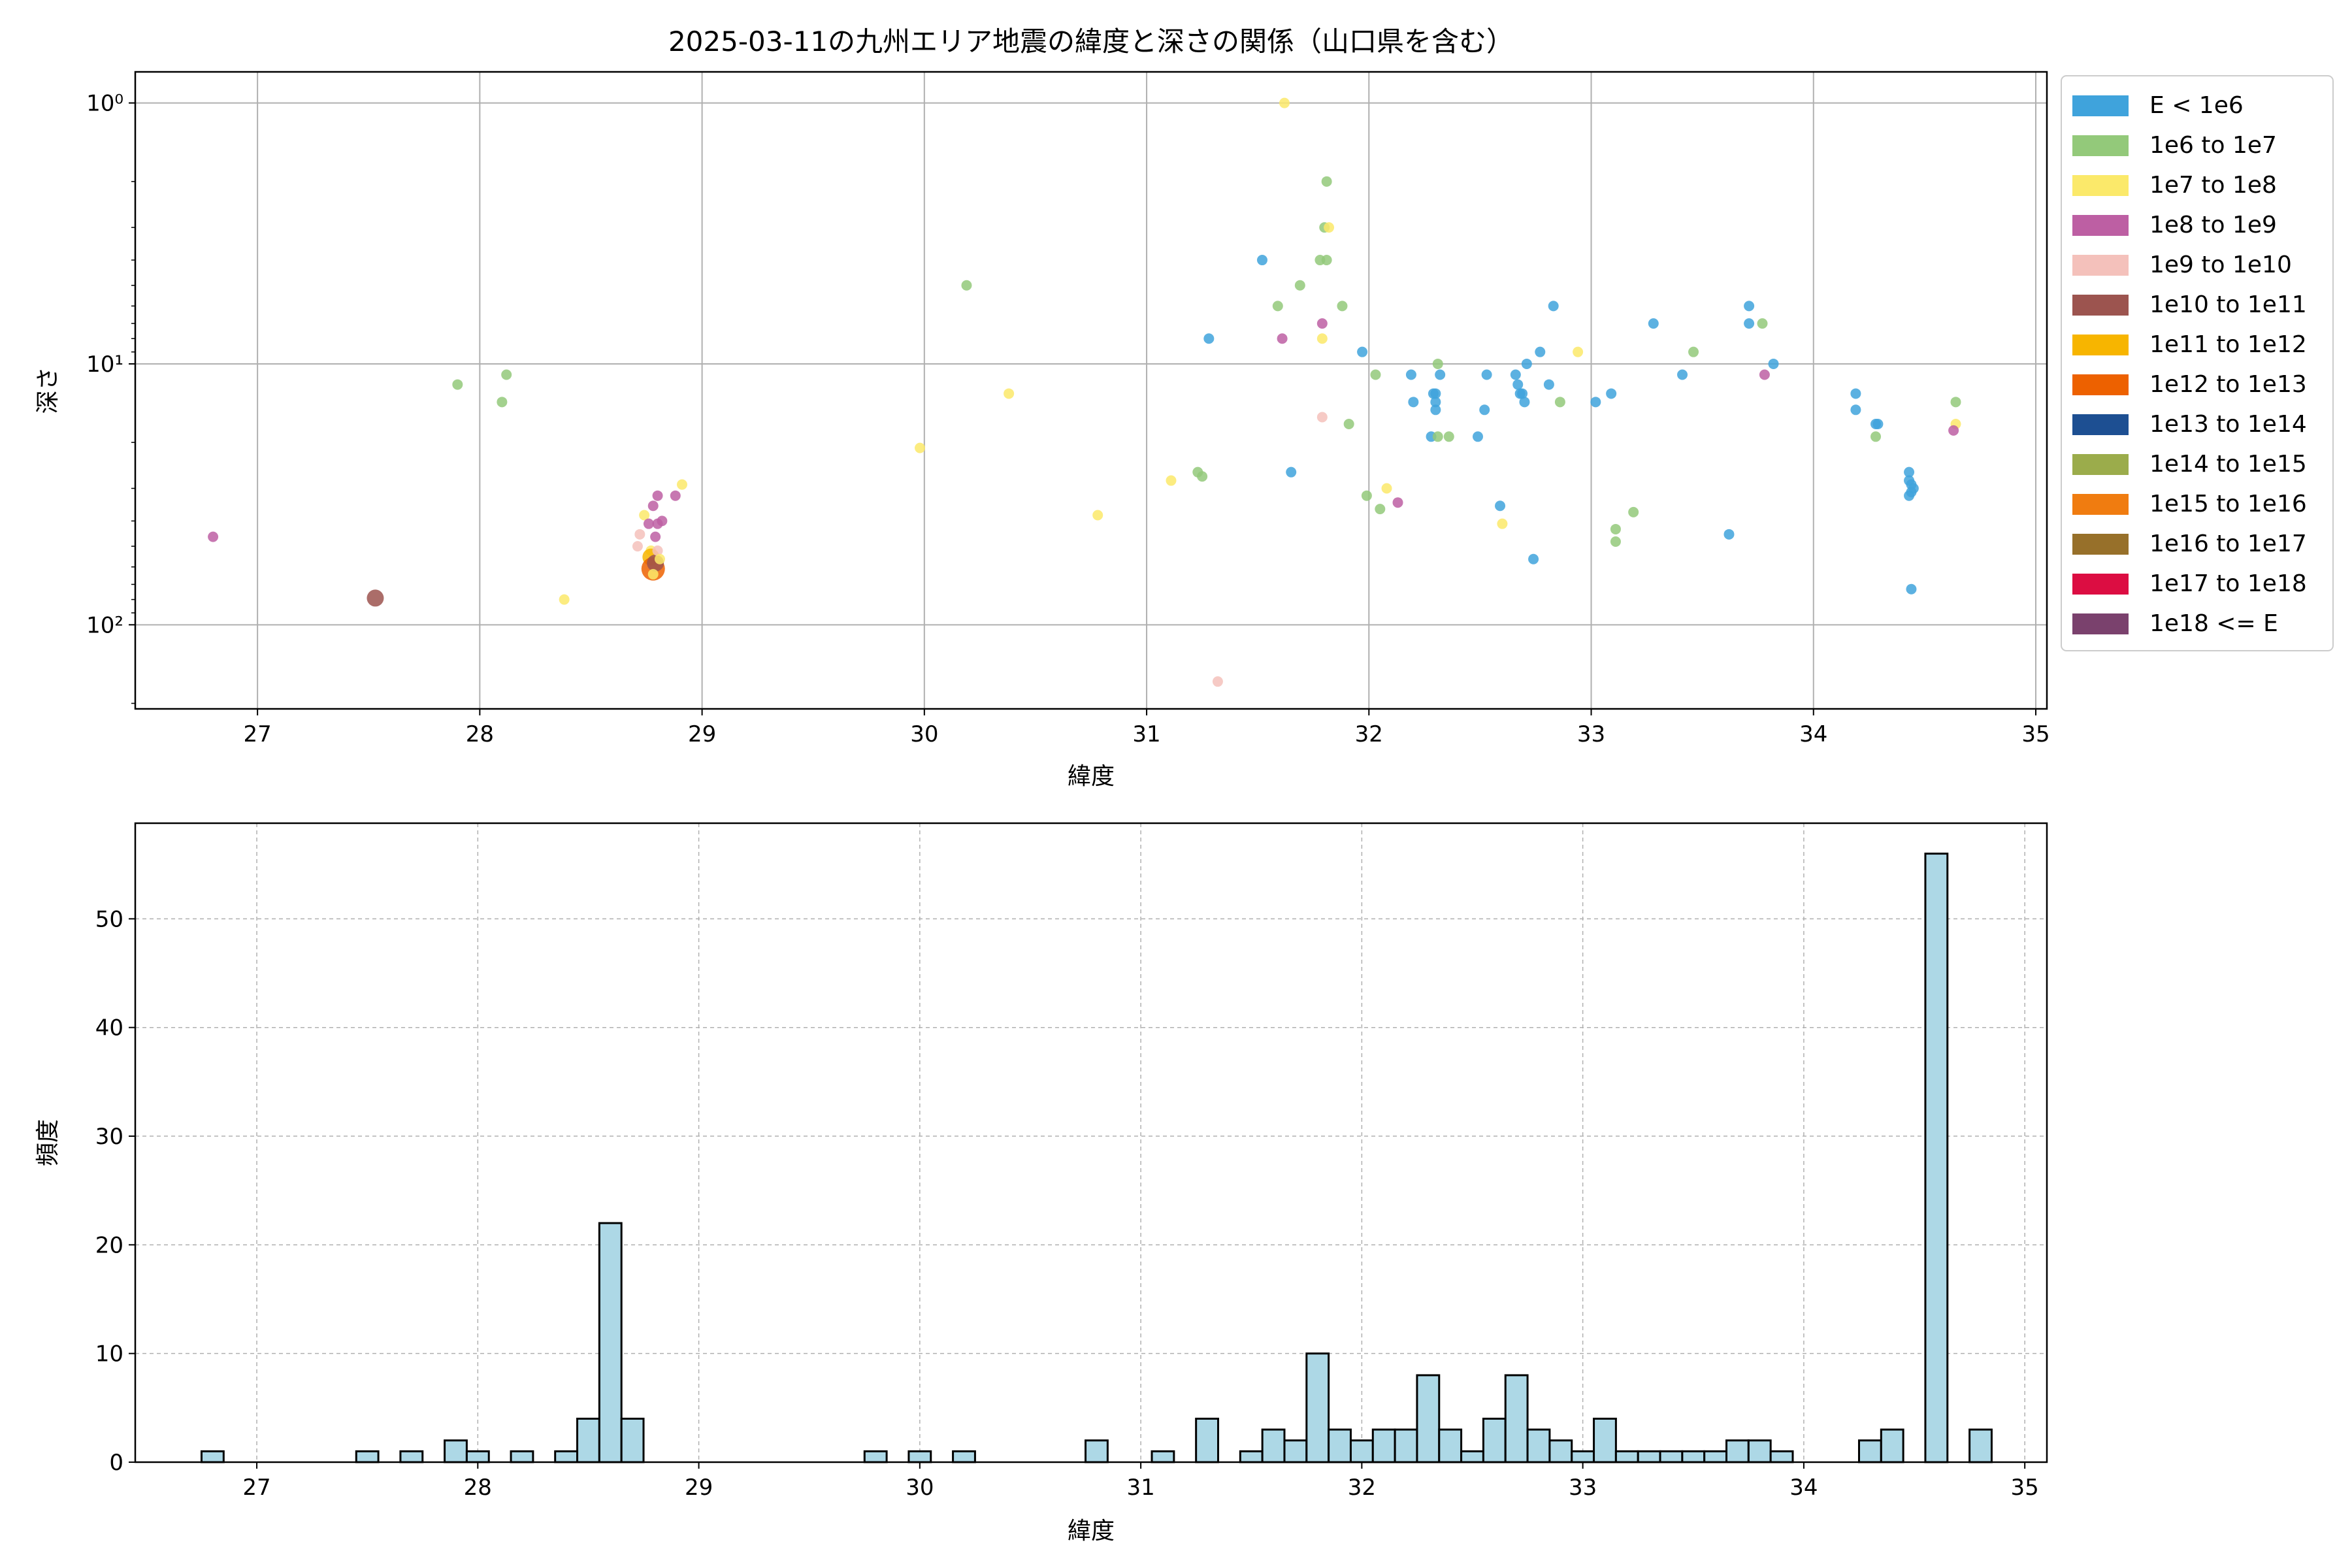 This screenshot has width=2352, height=1568. What do you see at coordinates (2228, 504) in the screenshot?
I see `legend-label: 1e15 to 1e16` at bounding box center [2228, 504].